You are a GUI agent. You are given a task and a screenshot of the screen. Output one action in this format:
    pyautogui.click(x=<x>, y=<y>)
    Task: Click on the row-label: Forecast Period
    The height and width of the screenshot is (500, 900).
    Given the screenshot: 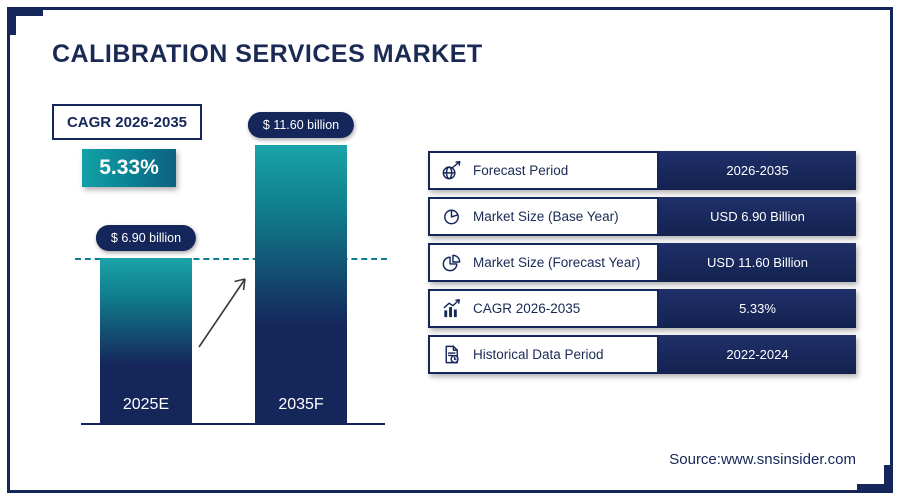 What is the action you would take?
    pyautogui.click(x=521, y=170)
    